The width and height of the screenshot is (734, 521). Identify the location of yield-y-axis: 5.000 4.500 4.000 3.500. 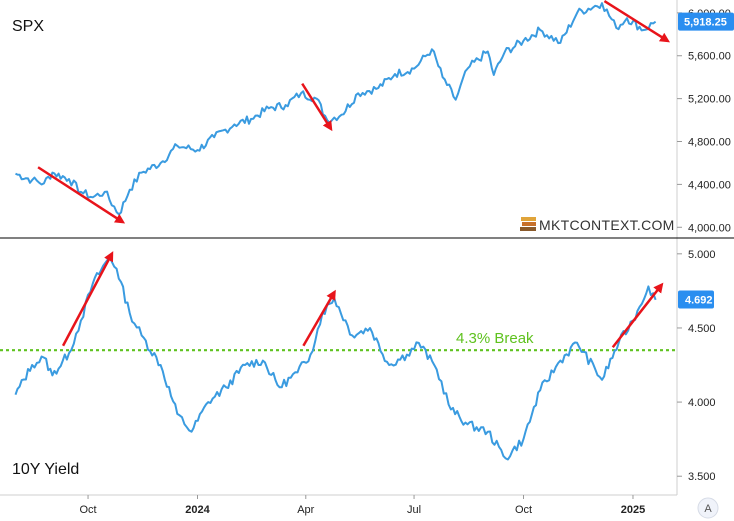
(696, 366).